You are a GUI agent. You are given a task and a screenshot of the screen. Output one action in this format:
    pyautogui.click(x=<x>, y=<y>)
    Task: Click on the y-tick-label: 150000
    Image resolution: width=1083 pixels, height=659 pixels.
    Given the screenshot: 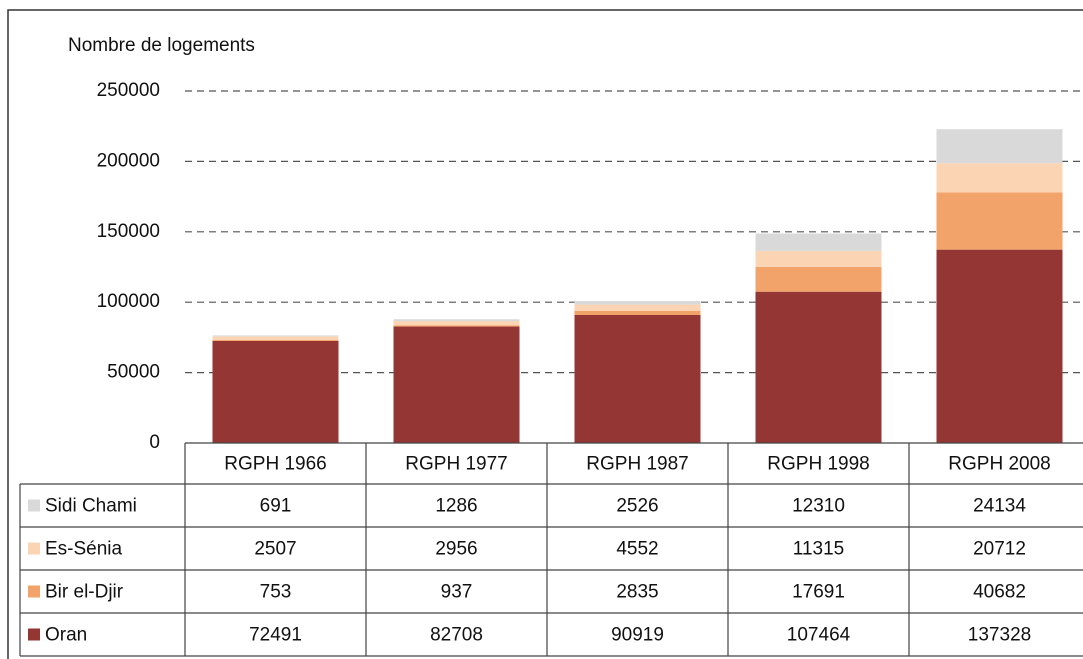 What is the action you would take?
    pyautogui.click(x=128, y=231)
    